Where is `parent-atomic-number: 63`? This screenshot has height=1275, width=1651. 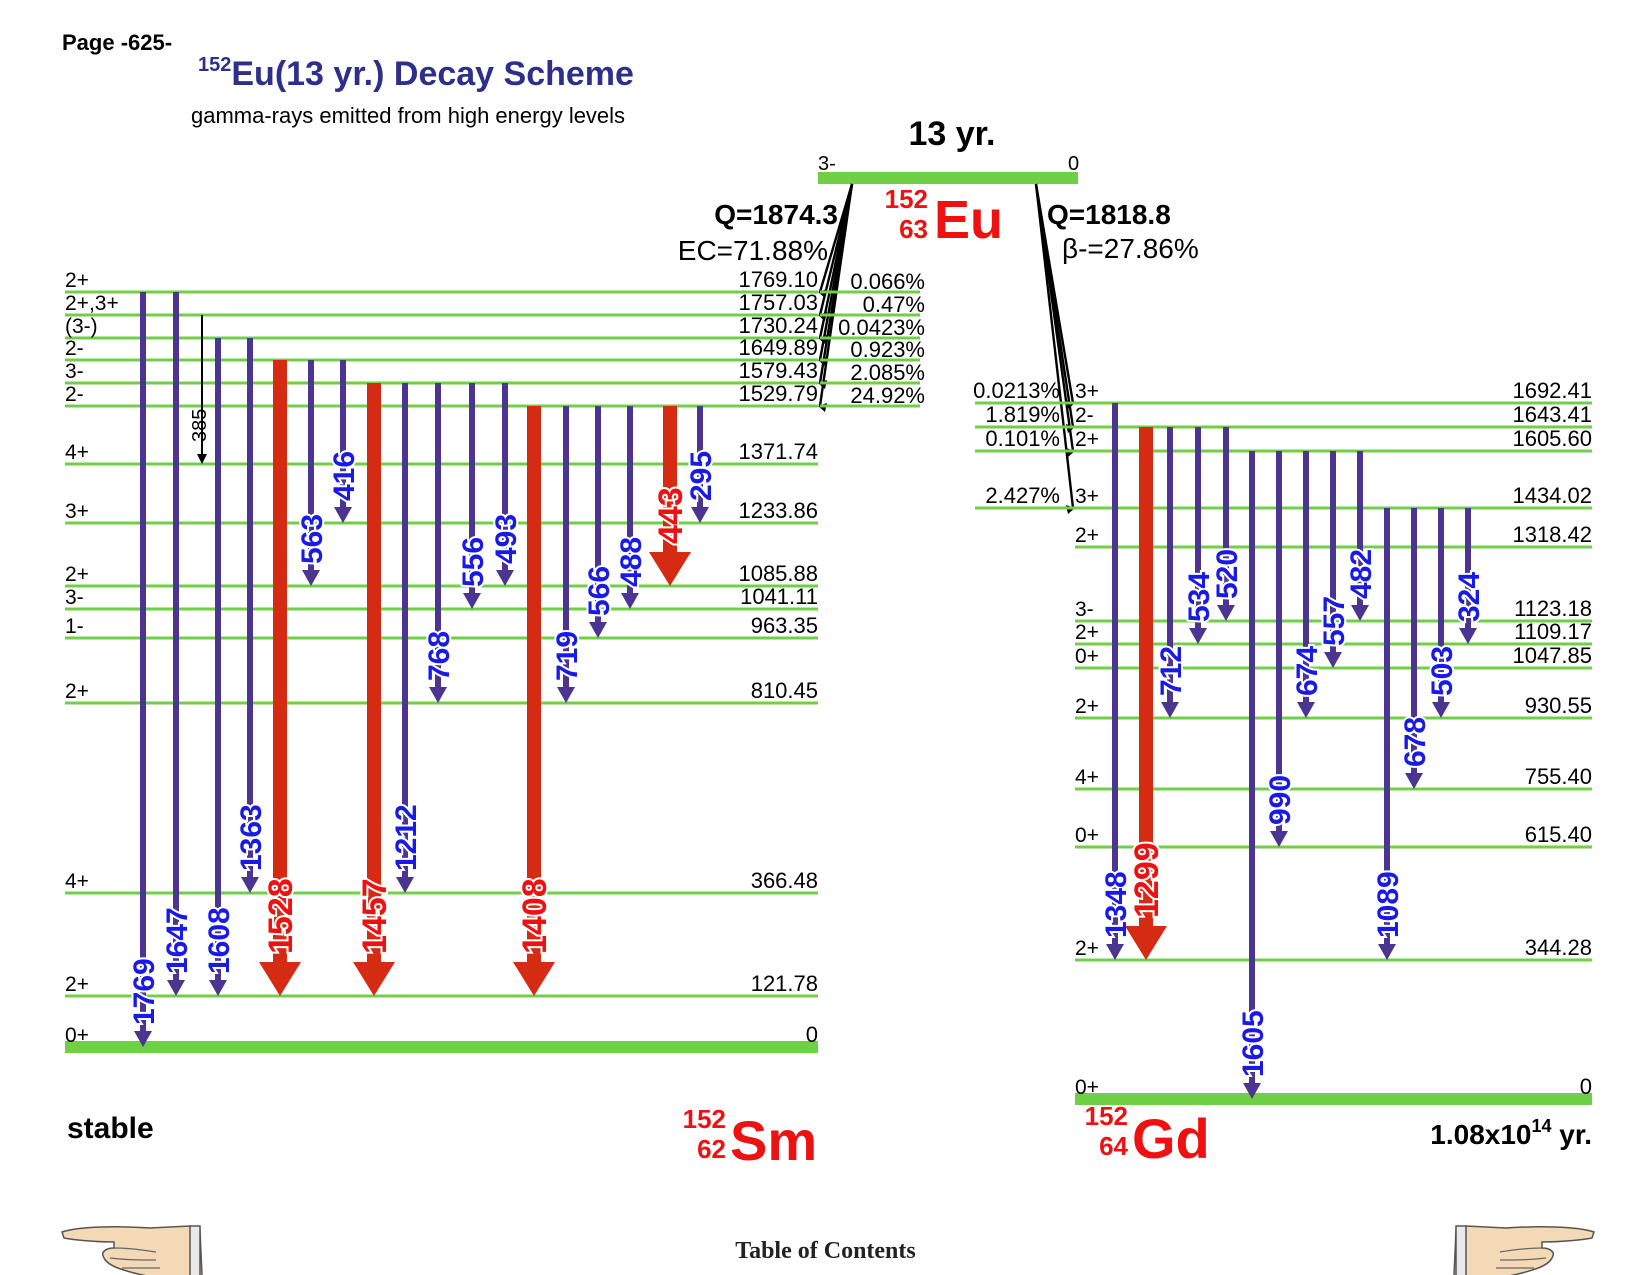 parent-atomic-number: 63 is located at coordinates (913, 229).